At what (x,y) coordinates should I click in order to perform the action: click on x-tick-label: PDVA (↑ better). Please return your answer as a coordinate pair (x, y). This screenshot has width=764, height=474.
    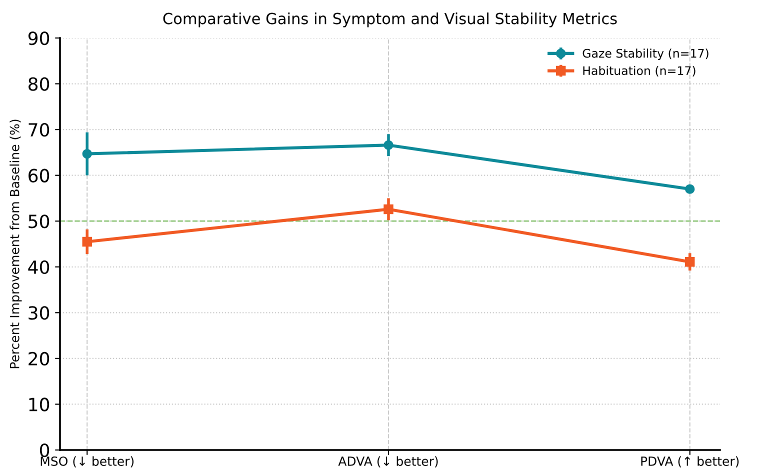
    Looking at the image, I should click on (690, 462).